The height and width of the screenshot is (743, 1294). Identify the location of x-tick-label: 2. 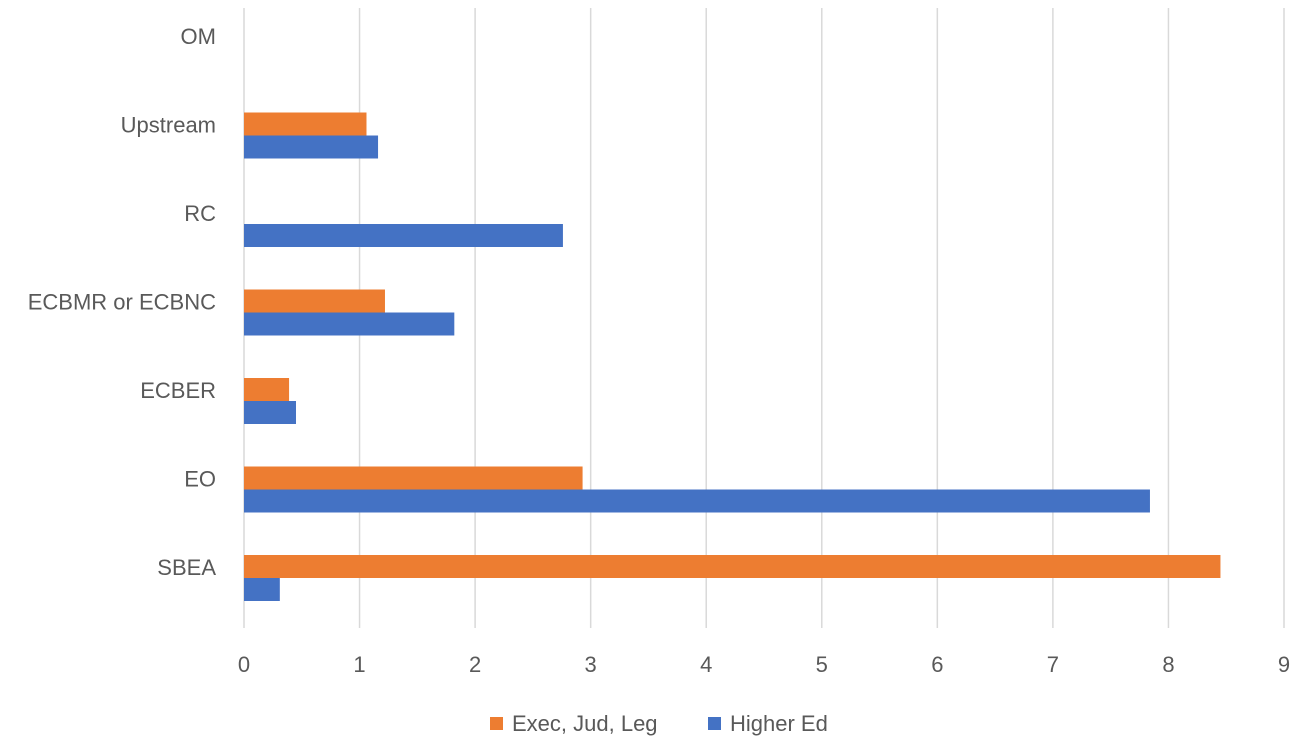
(475, 664).